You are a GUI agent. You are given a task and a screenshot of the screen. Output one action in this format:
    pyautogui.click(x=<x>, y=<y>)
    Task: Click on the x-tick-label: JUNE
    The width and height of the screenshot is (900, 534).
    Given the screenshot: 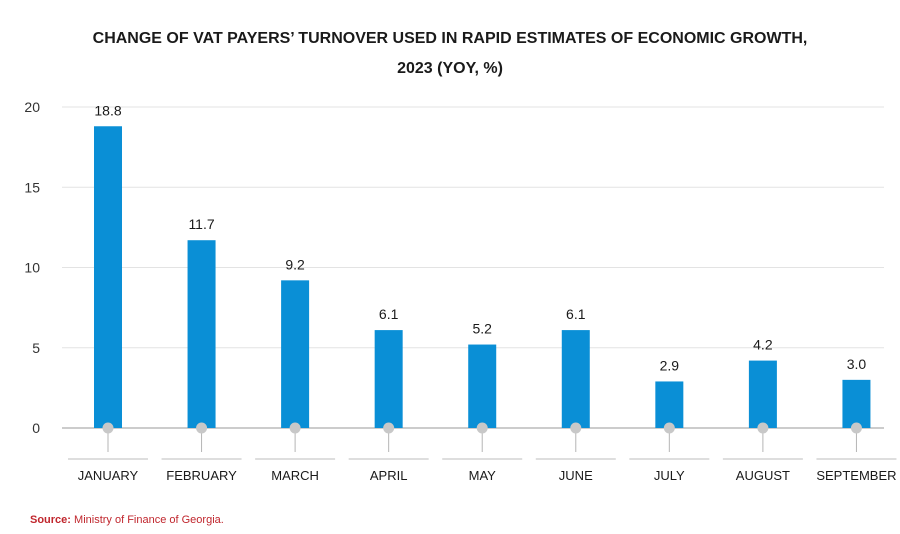 What is the action you would take?
    pyautogui.click(x=576, y=475)
    